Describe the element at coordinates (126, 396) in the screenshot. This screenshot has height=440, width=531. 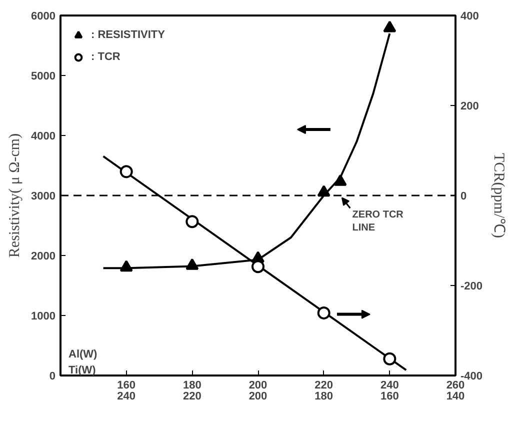
I see `x2-tick-label: 240` at that location.